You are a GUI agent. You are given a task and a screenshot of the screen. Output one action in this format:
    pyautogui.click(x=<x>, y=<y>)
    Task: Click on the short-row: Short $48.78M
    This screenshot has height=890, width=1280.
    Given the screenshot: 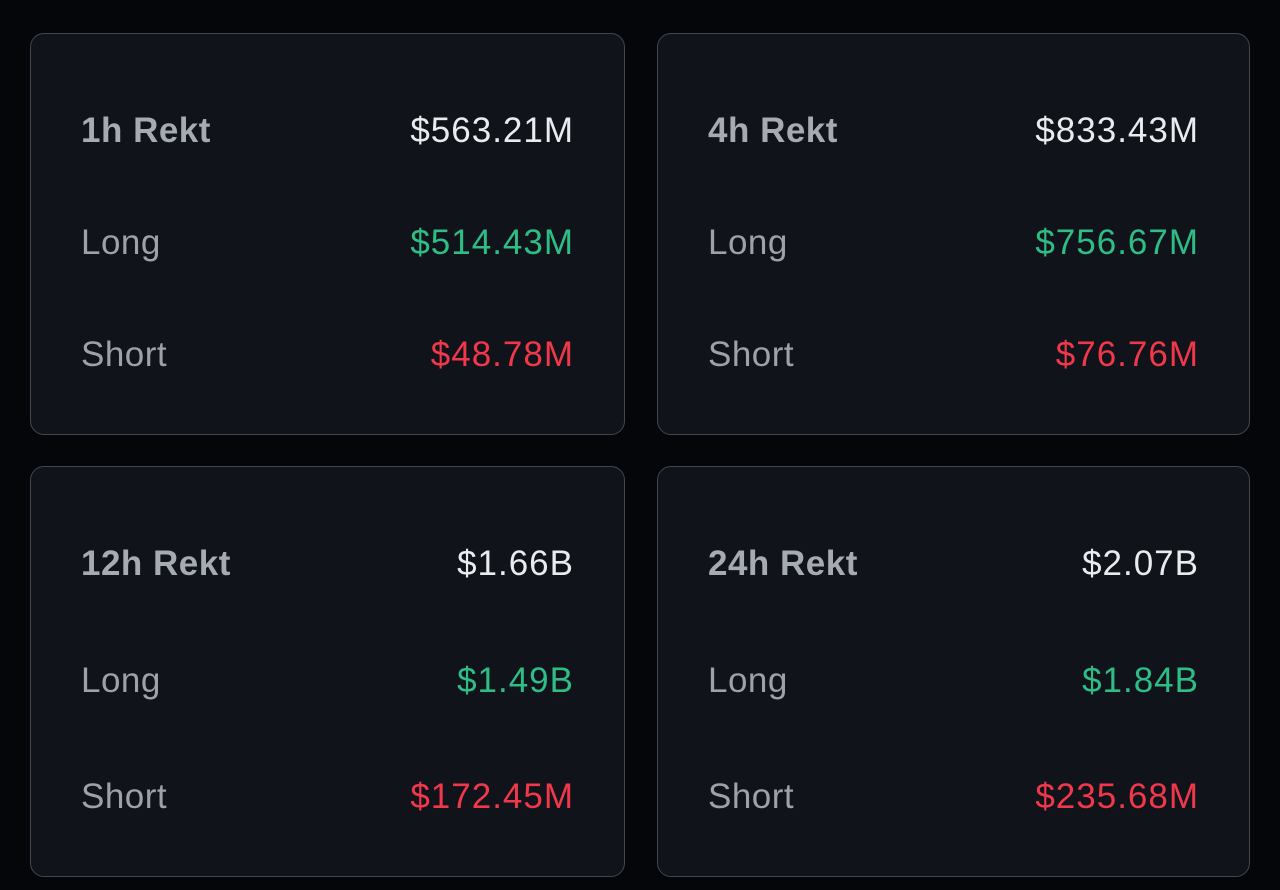 What is the action you would take?
    pyautogui.click(x=327, y=355)
    